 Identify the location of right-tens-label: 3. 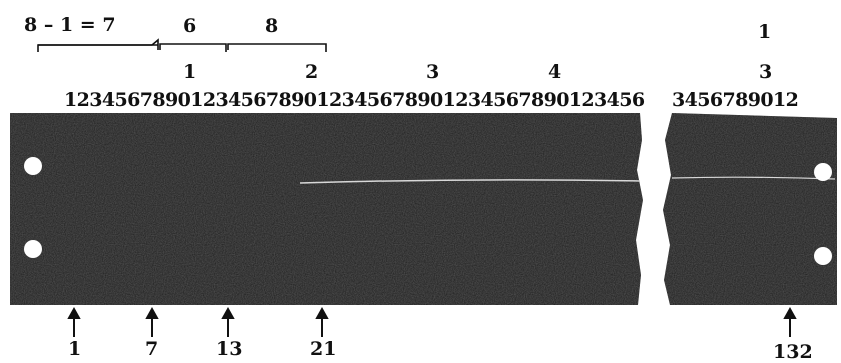
(766, 72).